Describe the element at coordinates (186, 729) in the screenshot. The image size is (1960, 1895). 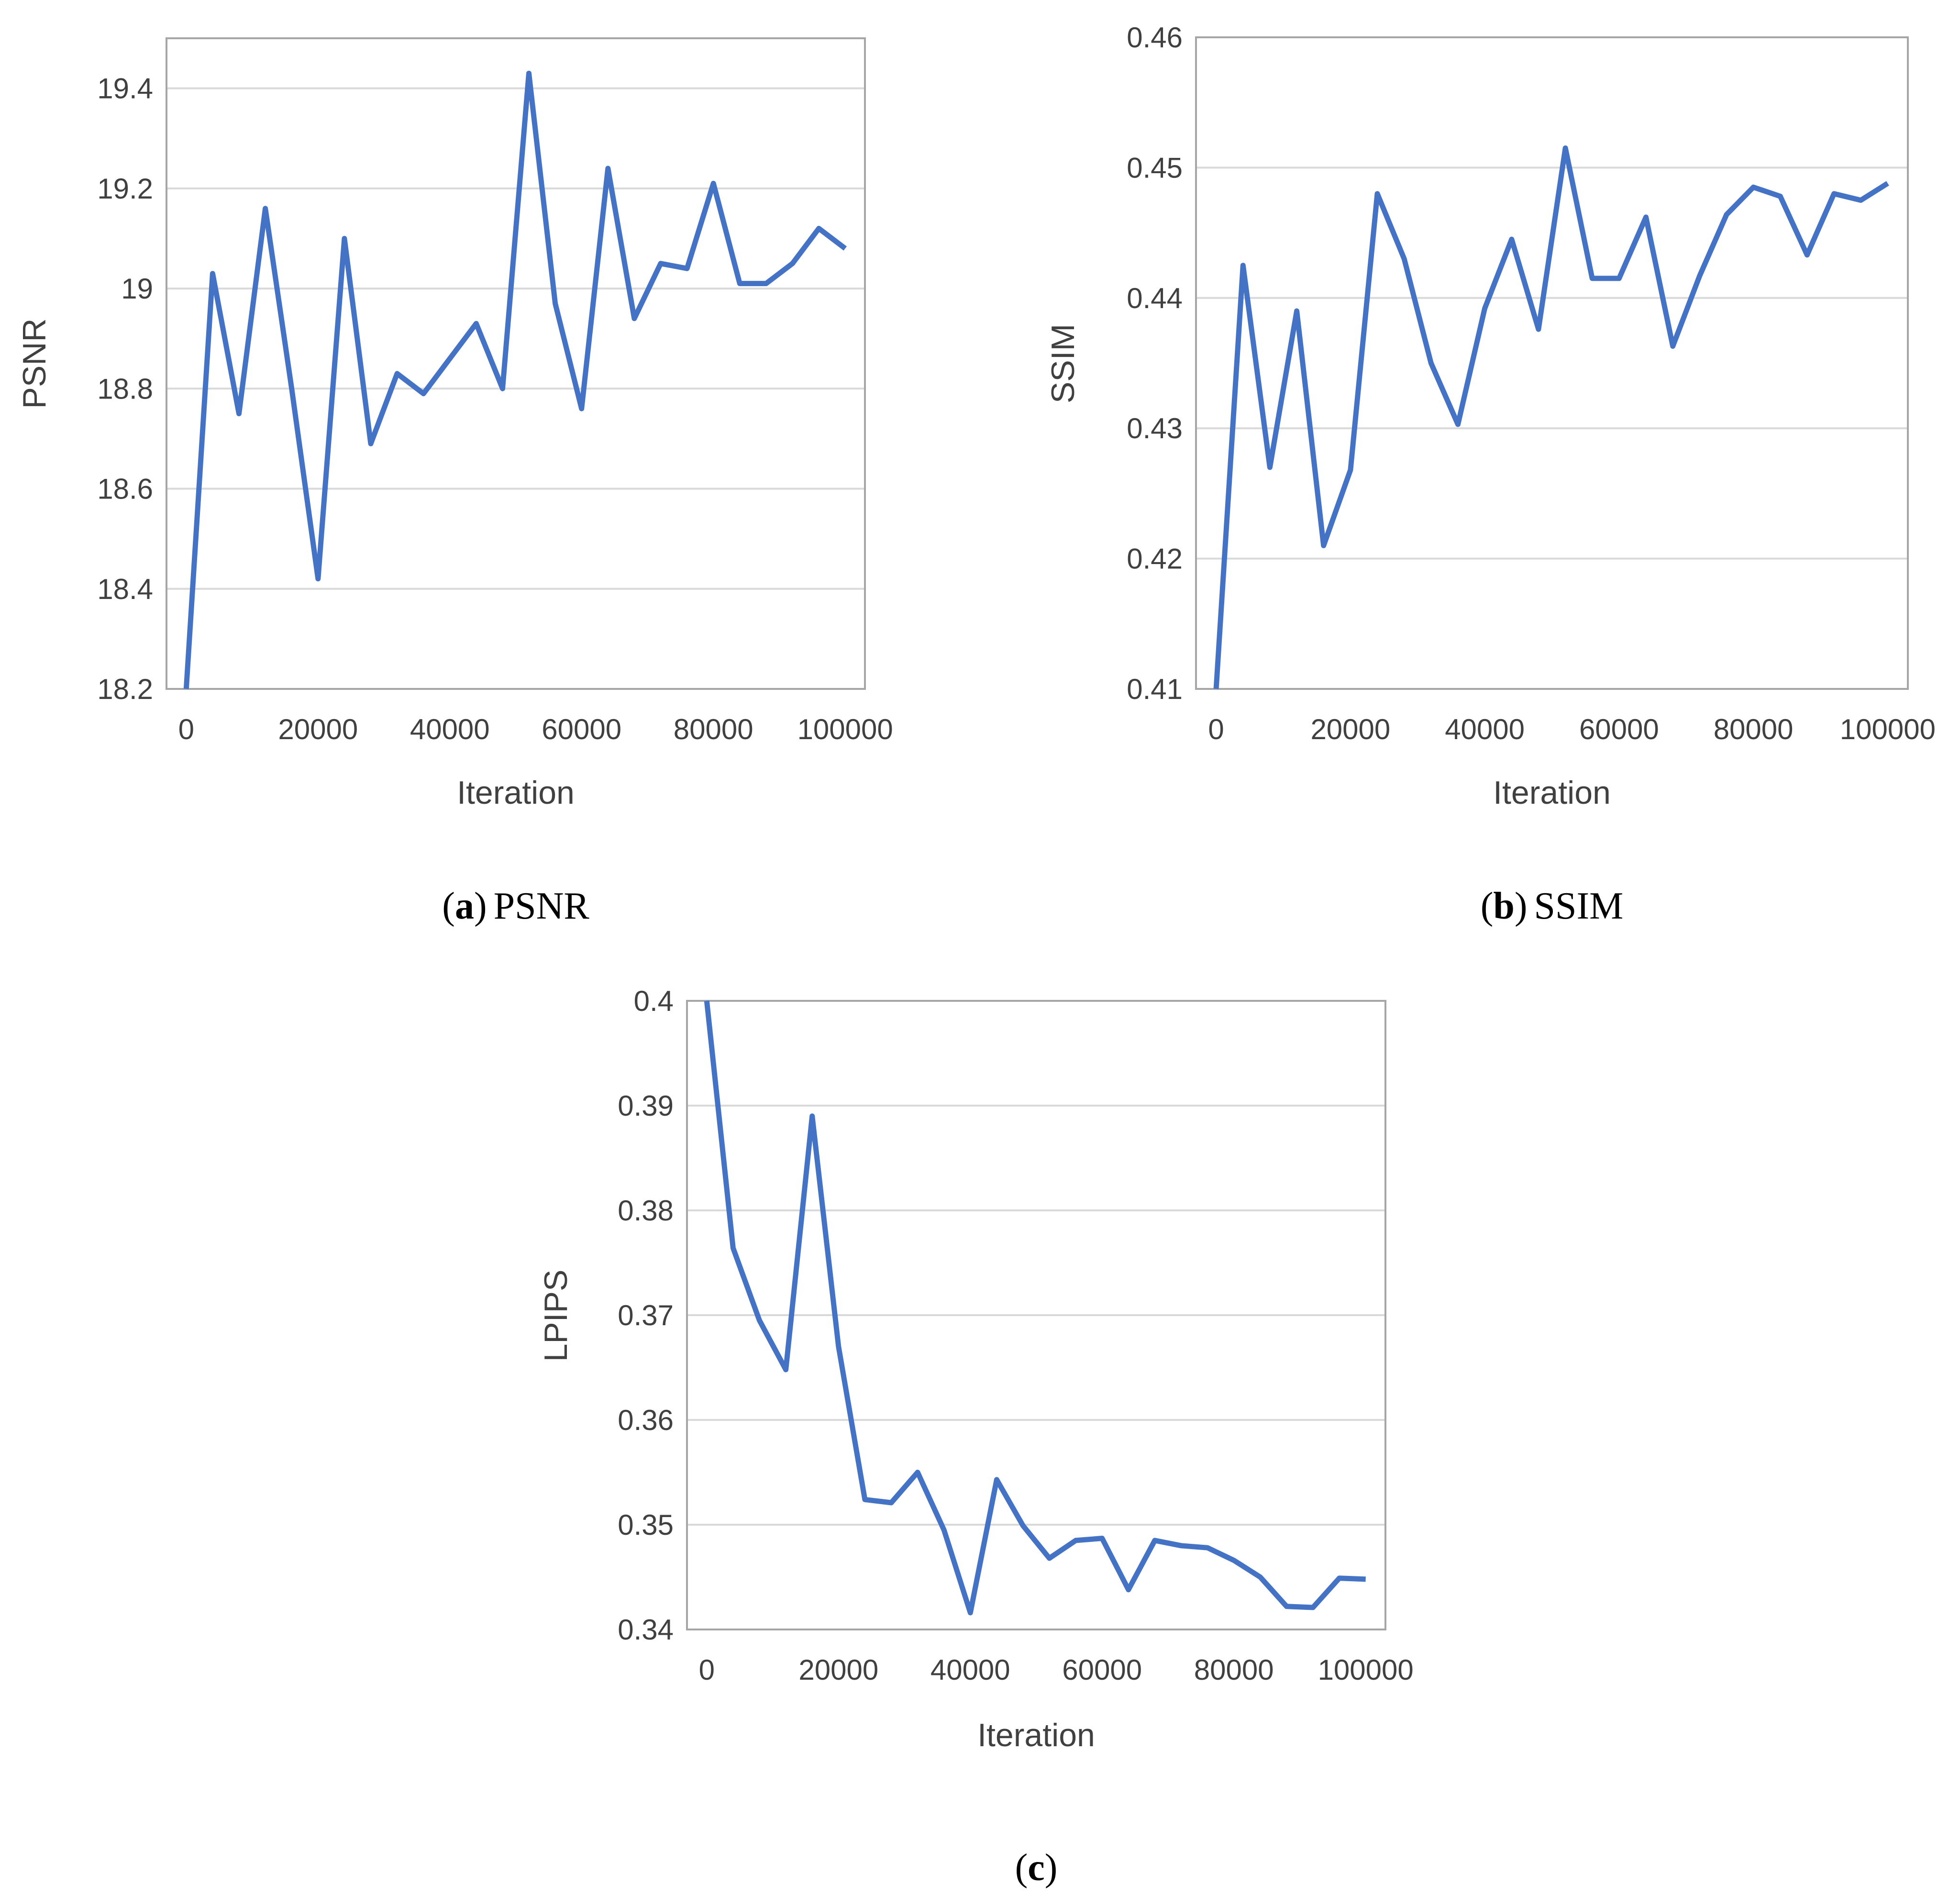
I see `psnr-x-tick-label: 0` at that location.